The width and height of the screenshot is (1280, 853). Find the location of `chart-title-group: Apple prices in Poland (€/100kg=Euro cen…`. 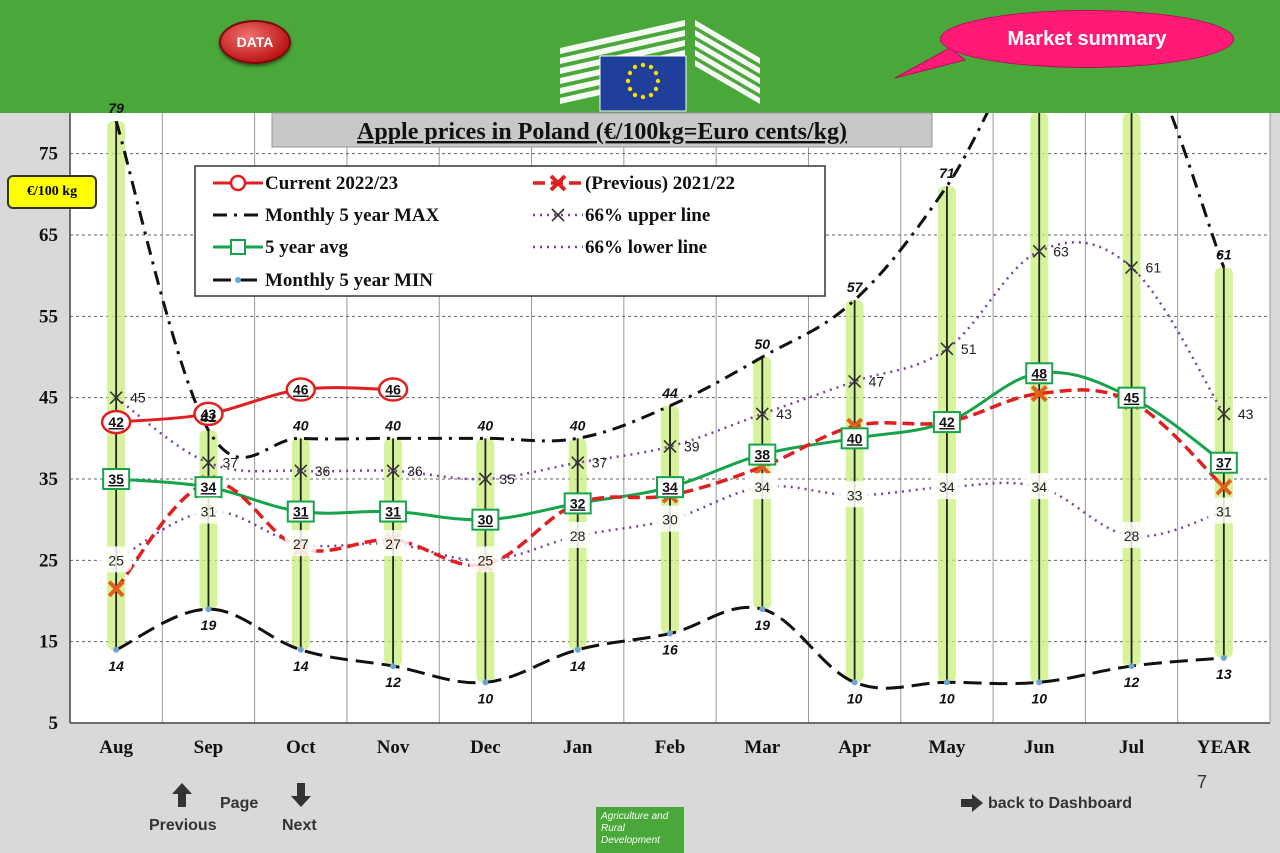

chart-title-group: Apple prices in Poland (€/100kg=Euro cen… is located at coordinates (602, 130).